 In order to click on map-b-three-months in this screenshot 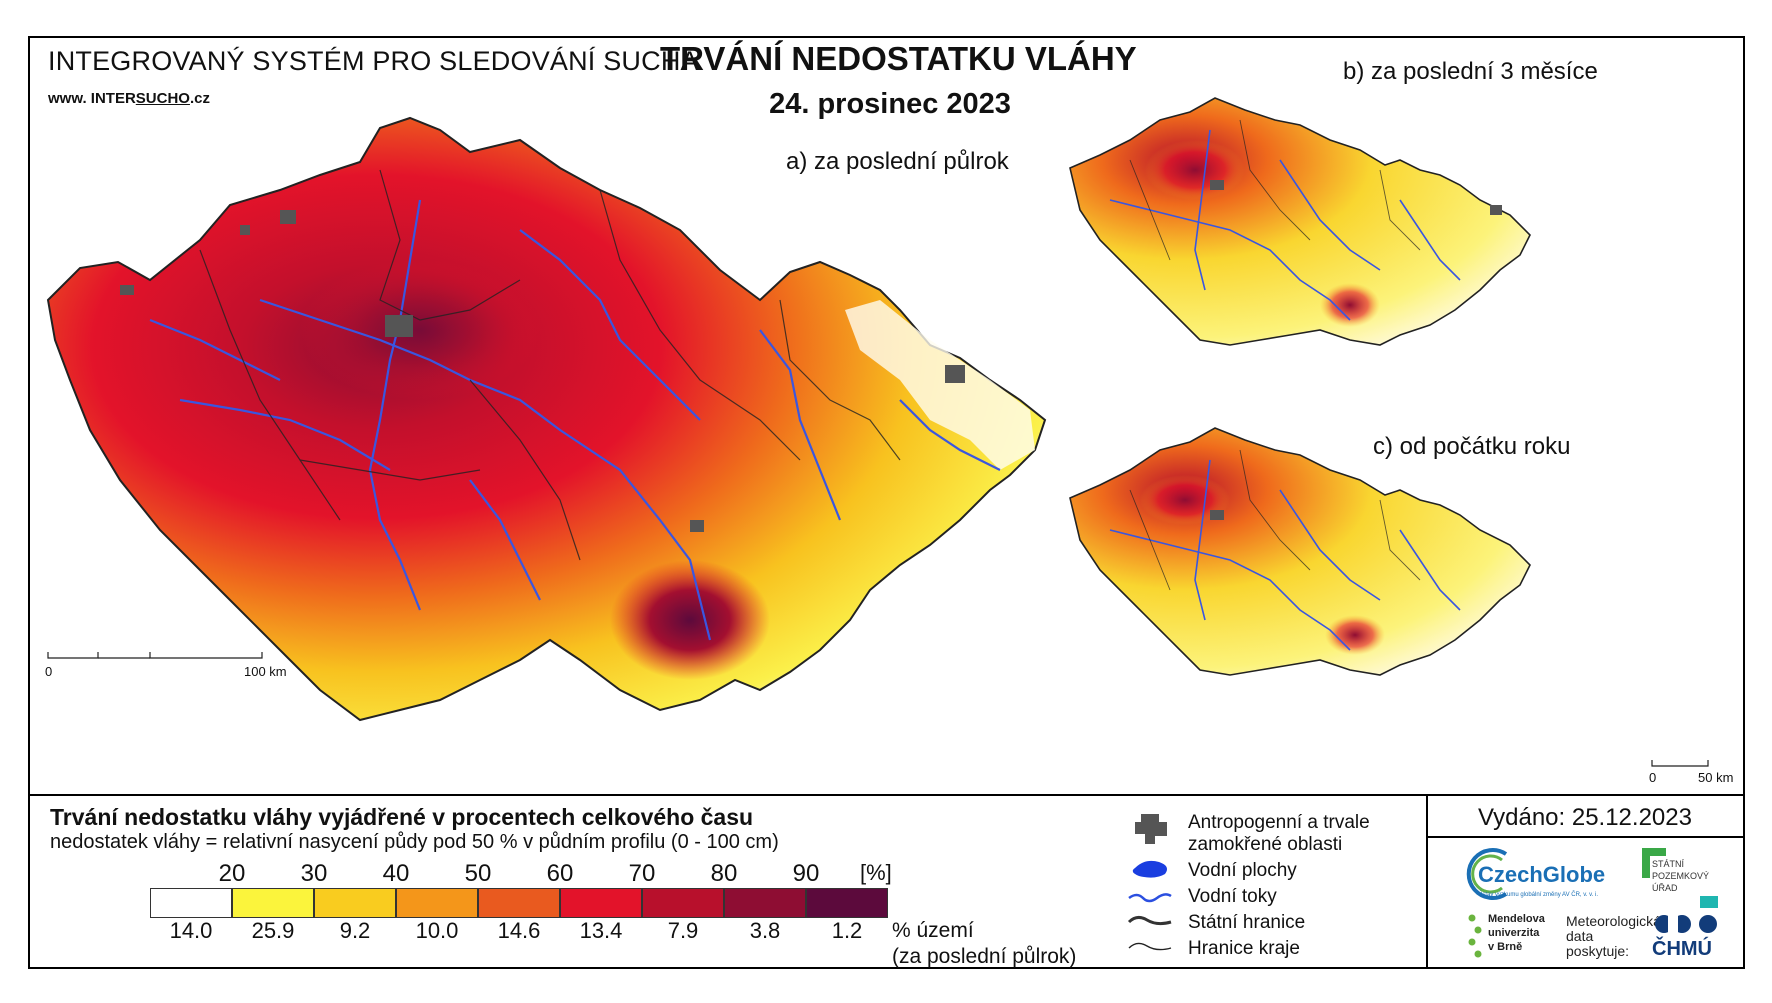, I will do `click(1300, 221)`.